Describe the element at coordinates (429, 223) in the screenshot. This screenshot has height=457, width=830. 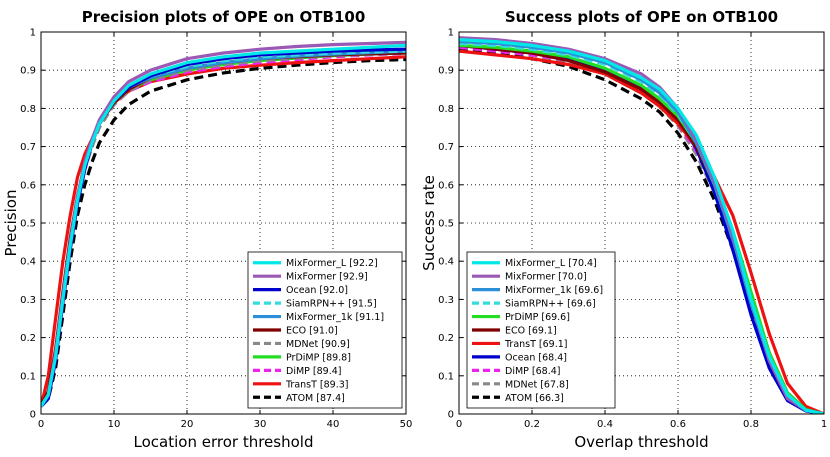
I see `y-axis-label: Success rate` at that location.